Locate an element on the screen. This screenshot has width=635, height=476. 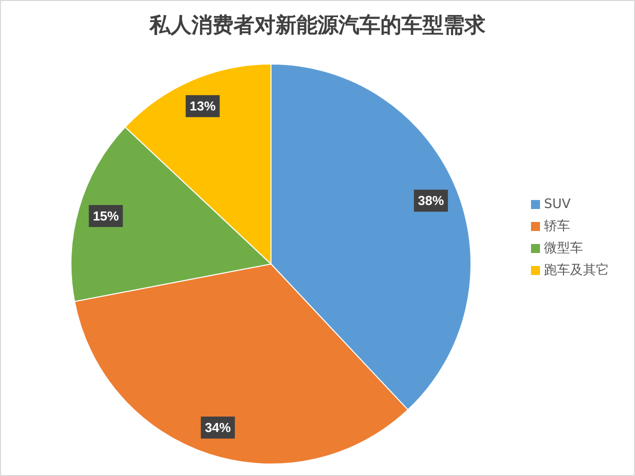
legend-label: 跑车及其它 is located at coordinates (576, 270).